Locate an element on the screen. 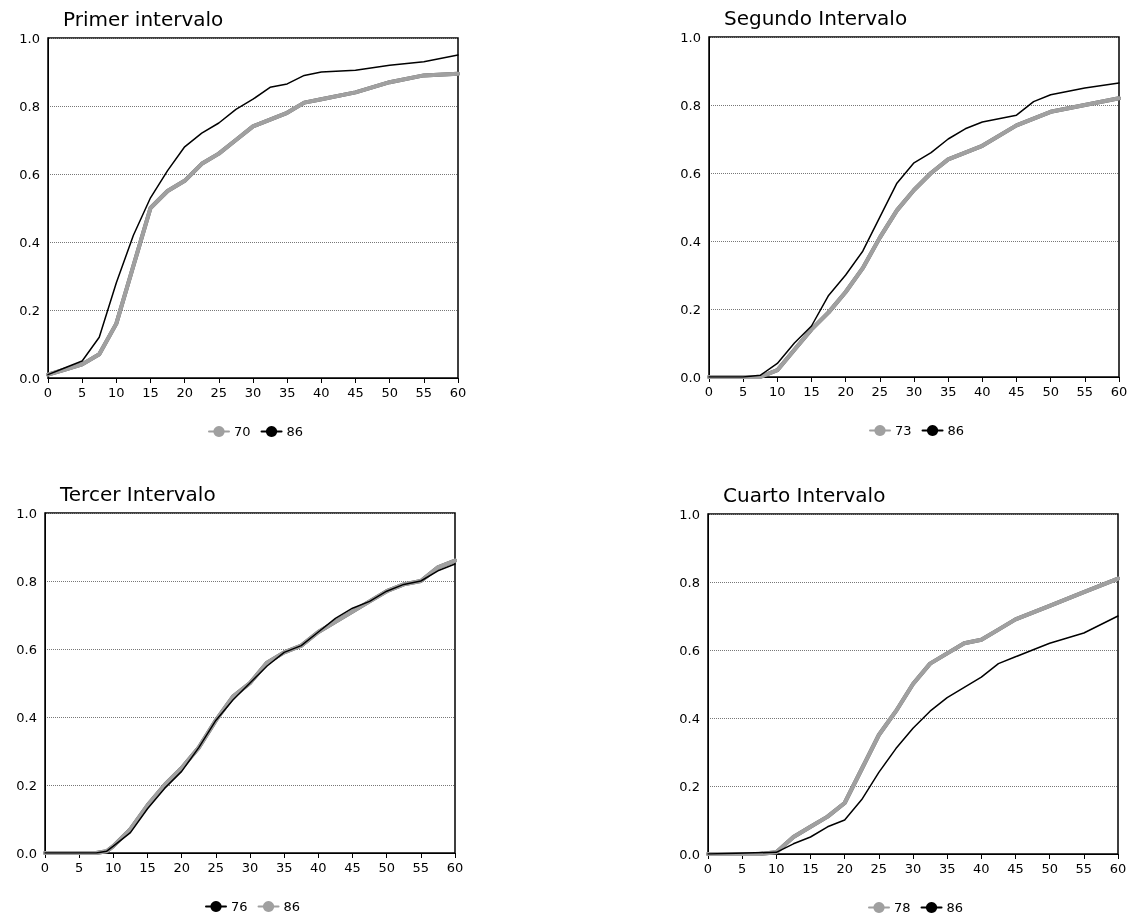 The height and width of the screenshot is (920, 1133). legend-label: 70 is located at coordinates (242, 431).